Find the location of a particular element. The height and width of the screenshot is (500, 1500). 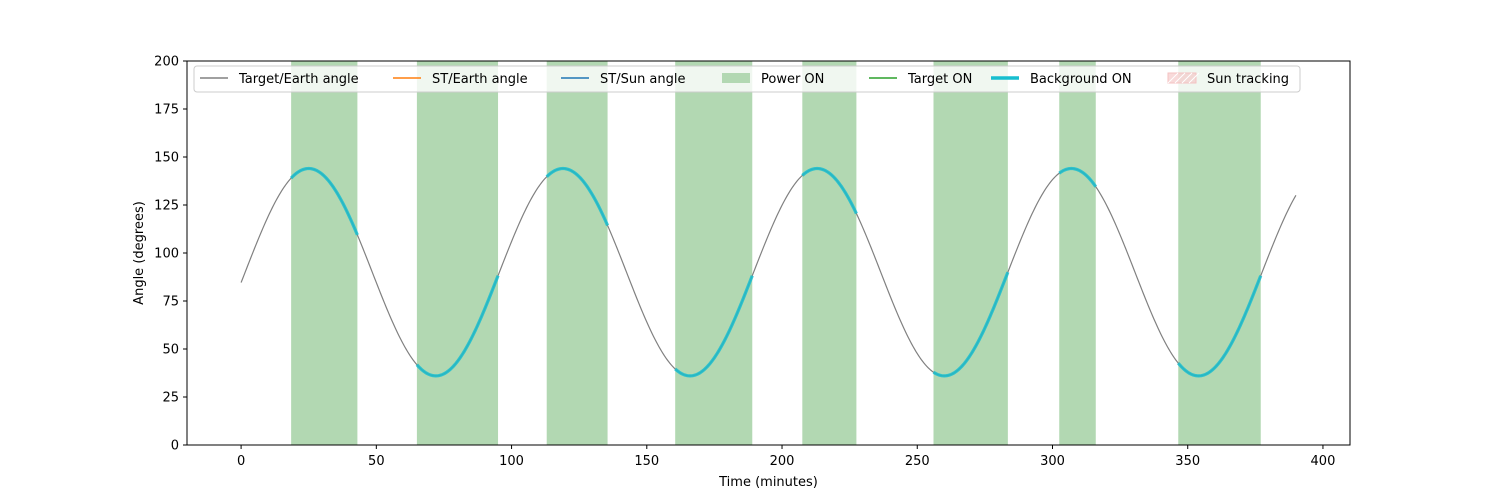

legend-item: Target ON is located at coordinates (920, 79).